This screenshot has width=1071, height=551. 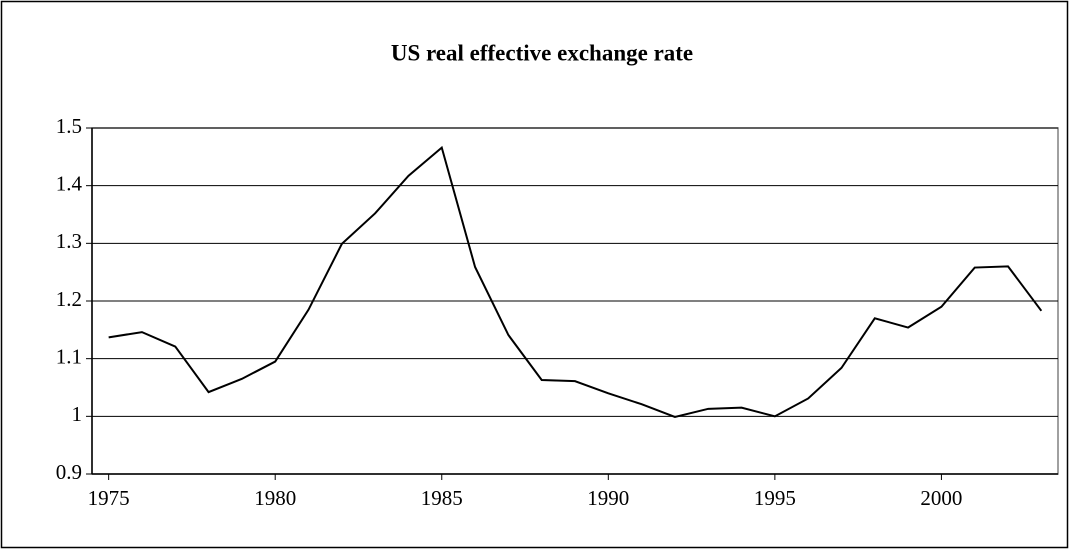 I want to click on x-tick-label: 1980, so click(x=275, y=498).